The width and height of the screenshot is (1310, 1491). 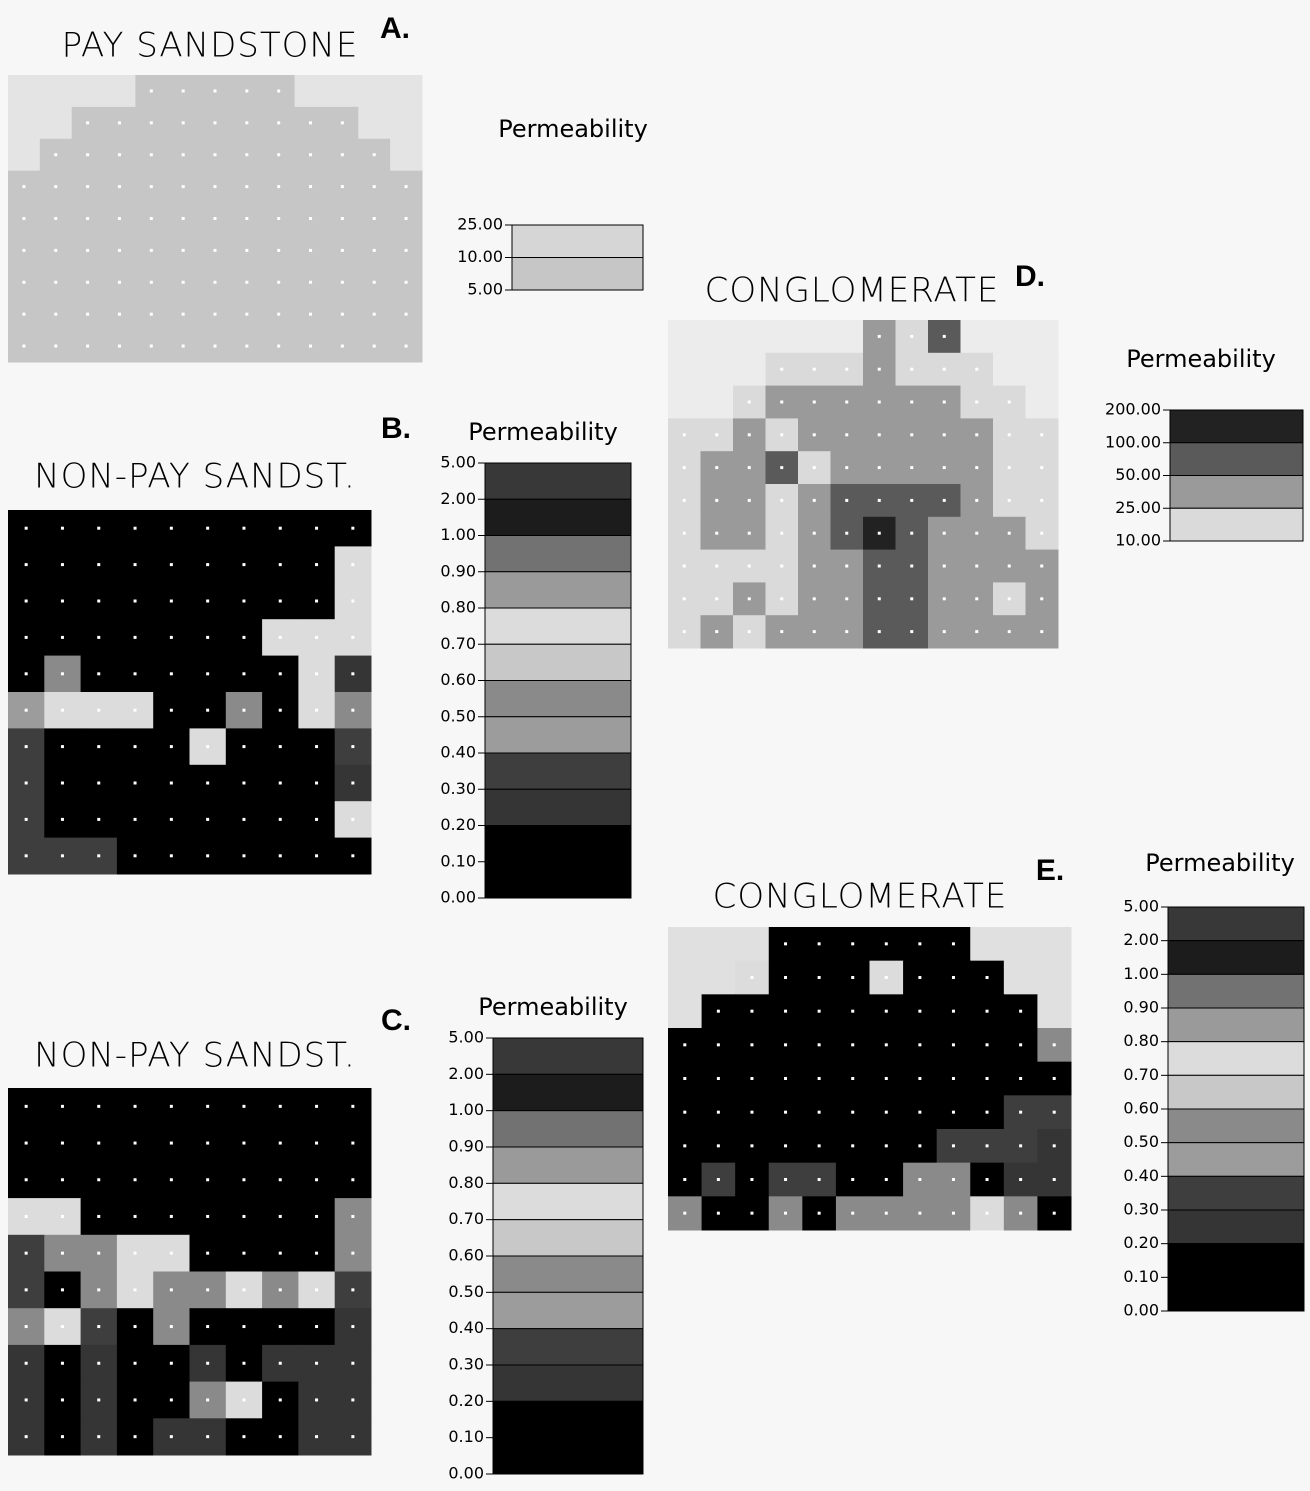 What do you see at coordinates (195, 477) in the screenshot?
I see `panel-title: NON-PAY SANDST.` at bounding box center [195, 477].